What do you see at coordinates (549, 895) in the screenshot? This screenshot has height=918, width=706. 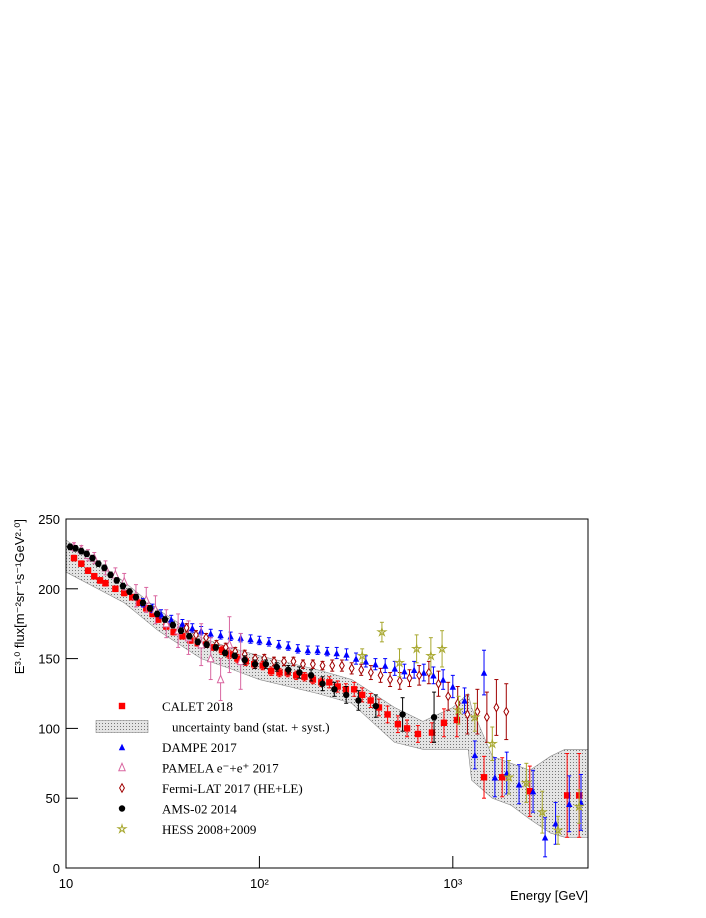 I see `x-axis-title: Energy [GeV]` at bounding box center [549, 895].